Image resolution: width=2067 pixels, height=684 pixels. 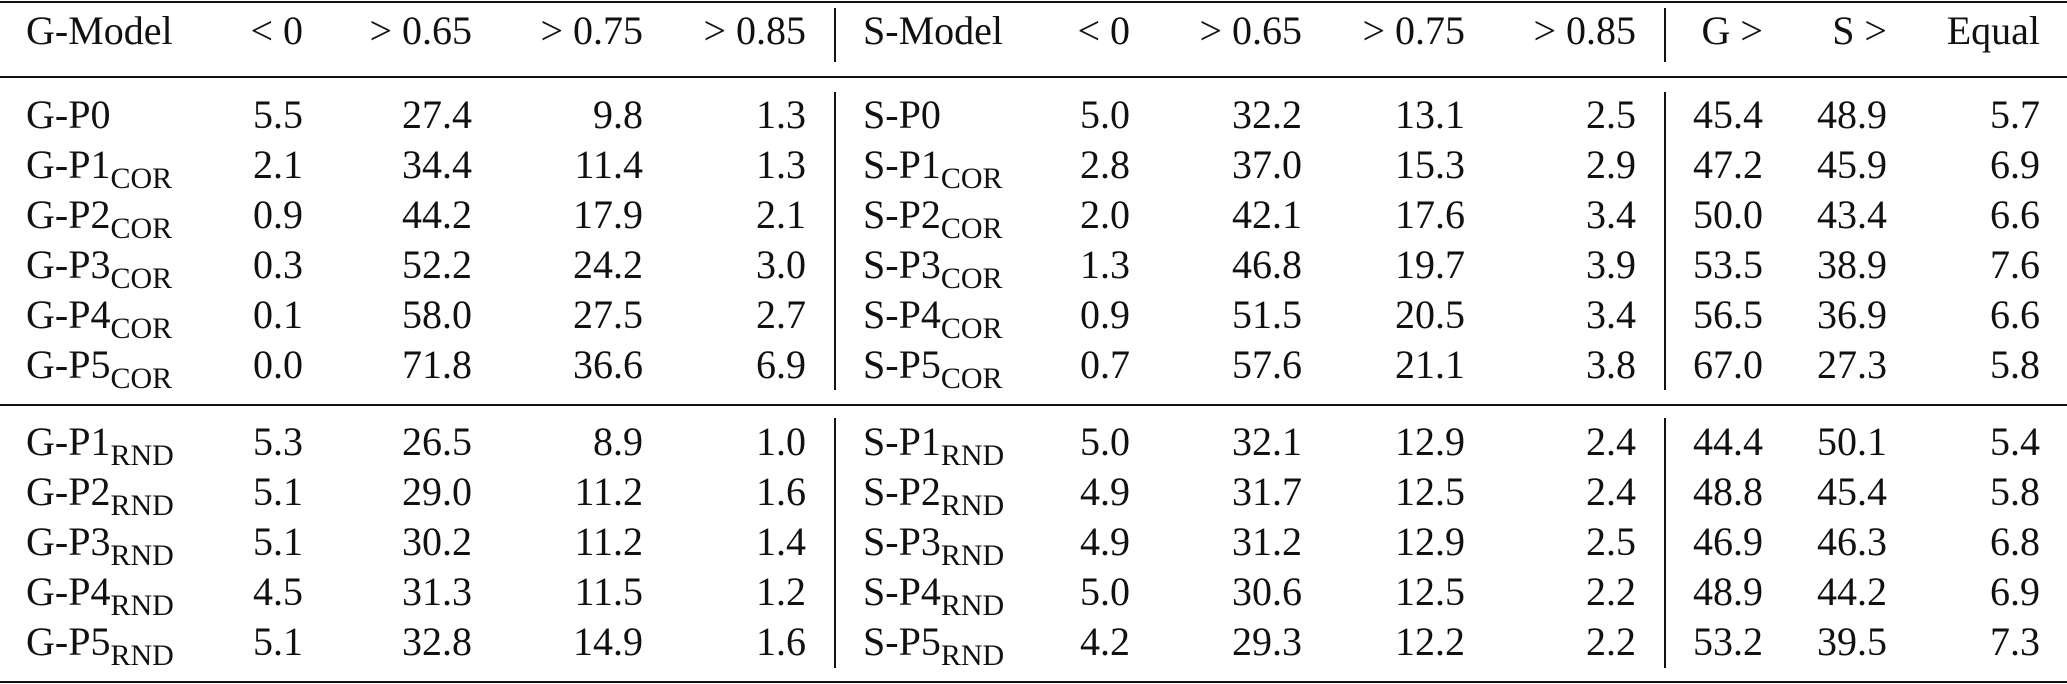 What do you see at coordinates (1611, 364) in the screenshot?
I see `s-value-cell: 3.8` at bounding box center [1611, 364].